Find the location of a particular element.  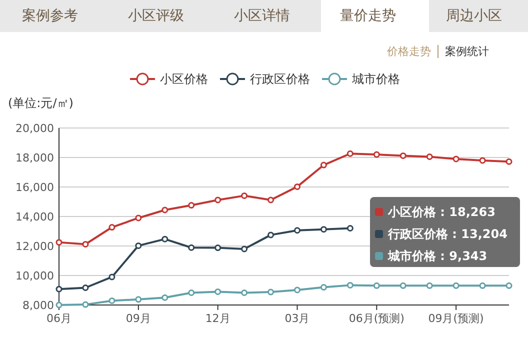

tooltip: 小区价格 : 18,263 行政区价格 : 13,204 城市价格 : 9,343 is located at coordinates (445, 232).